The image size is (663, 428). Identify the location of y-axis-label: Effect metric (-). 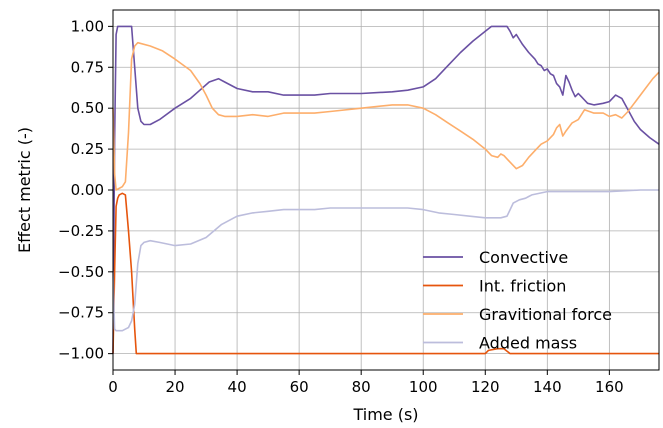
(24, 190).